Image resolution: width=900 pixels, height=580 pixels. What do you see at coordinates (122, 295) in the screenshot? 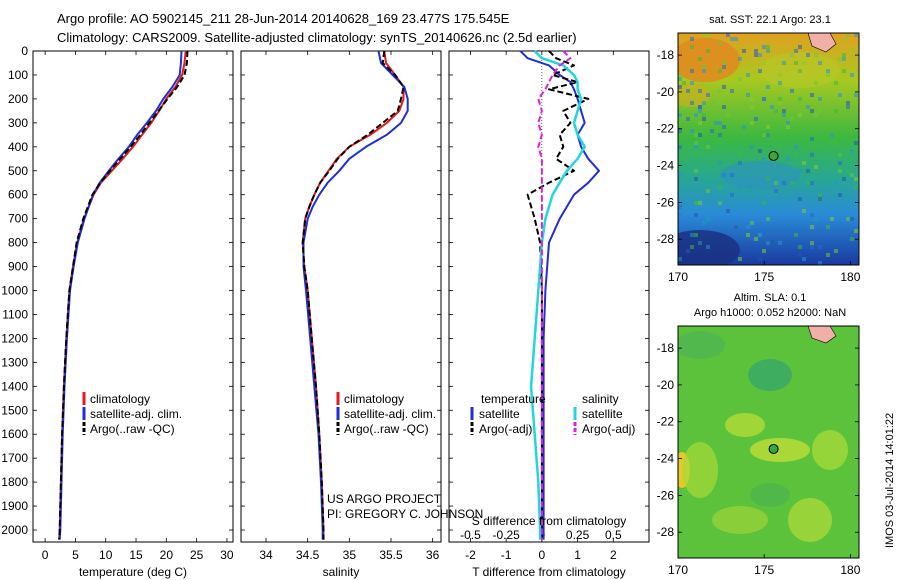
I see `series-line-climatology` at bounding box center [122, 295].